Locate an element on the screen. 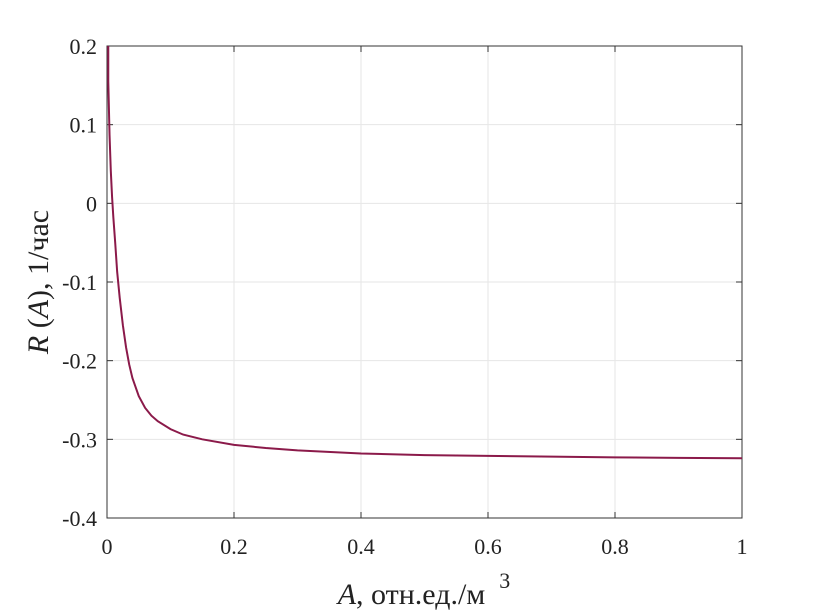 This screenshot has width=820, height=610. y-tick-label: -0.4 is located at coordinates (79, 518).